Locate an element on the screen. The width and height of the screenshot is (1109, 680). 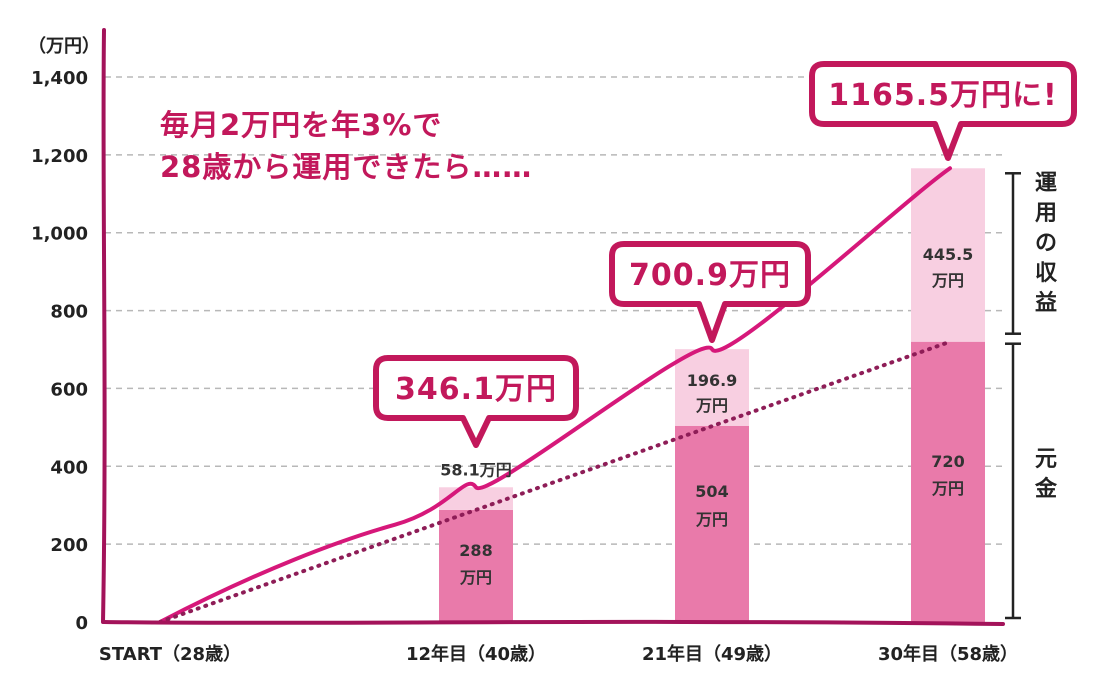
side-label-principal: 元 is located at coordinates (1046, 459).